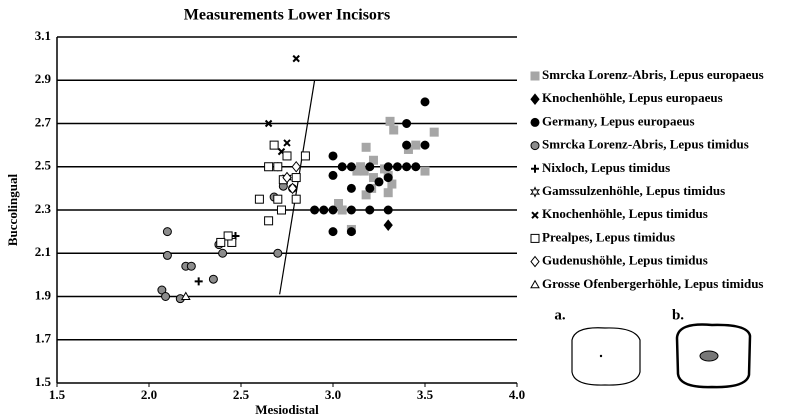  I want to click on legend-label: Knochenhöhle, Lepus timidus, so click(625, 213).